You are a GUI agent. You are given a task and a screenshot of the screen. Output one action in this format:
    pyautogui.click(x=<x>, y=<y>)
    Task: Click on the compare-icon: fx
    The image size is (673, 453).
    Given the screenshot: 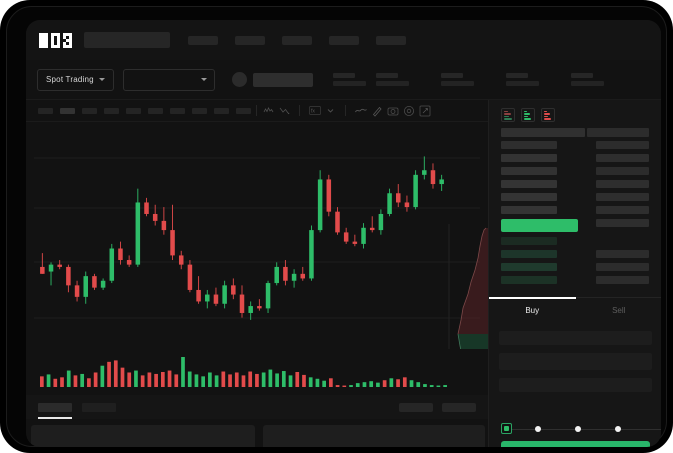 What is the action you would take?
    pyautogui.click(x=314, y=110)
    